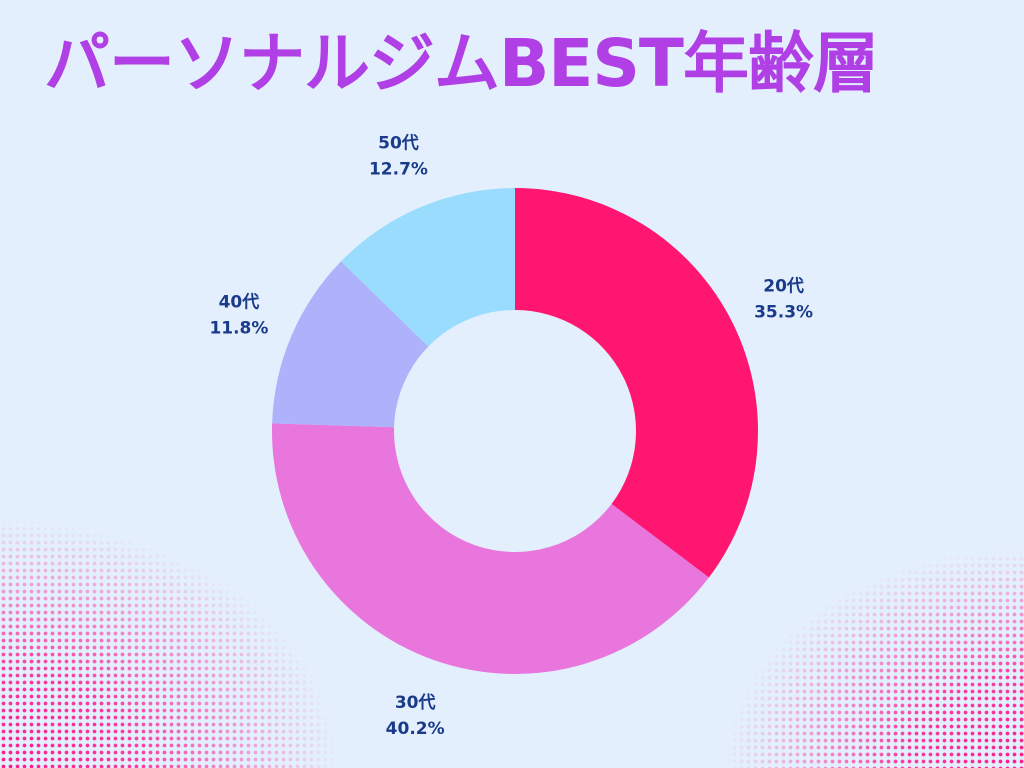 This screenshot has width=1024, height=768. I want to click on slice-value-label: 12.7%, so click(398, 170).